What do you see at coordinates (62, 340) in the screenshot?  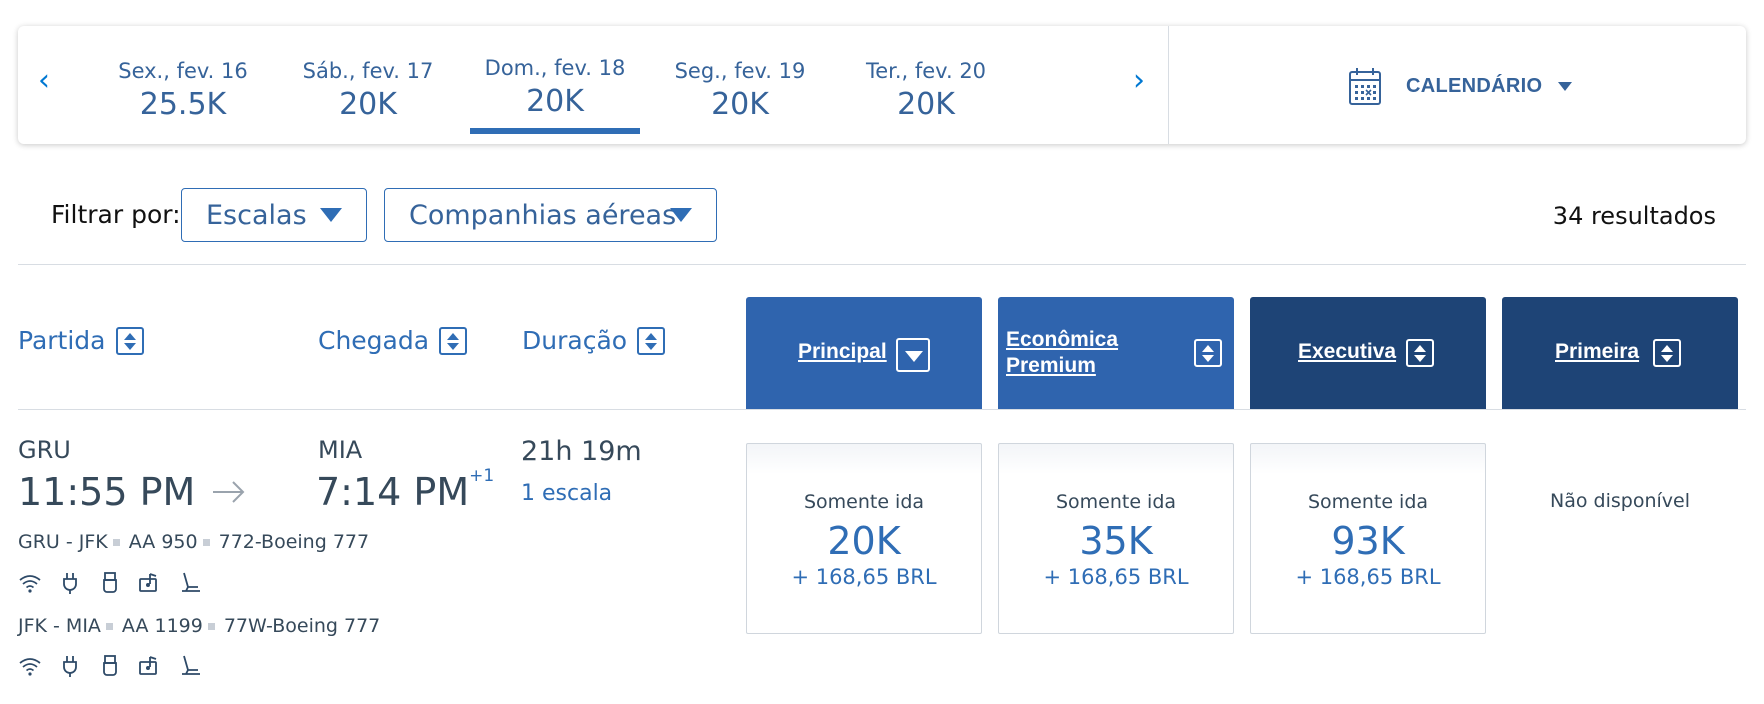 I see `departure-header: Partida` at bounding box center [62, 340].